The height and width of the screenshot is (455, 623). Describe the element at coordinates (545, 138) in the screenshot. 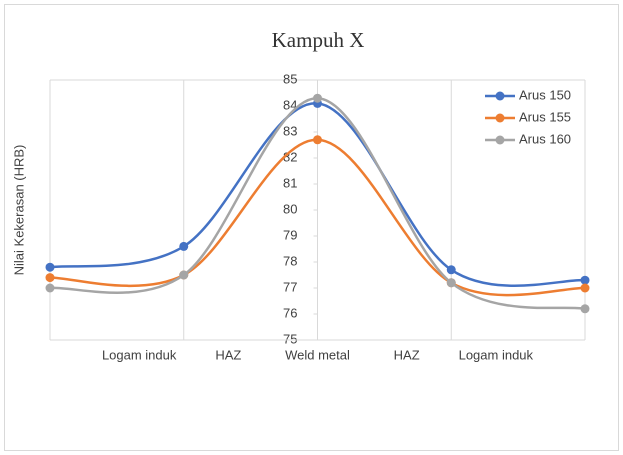

I see `legend-label: Arus 160` at that location.